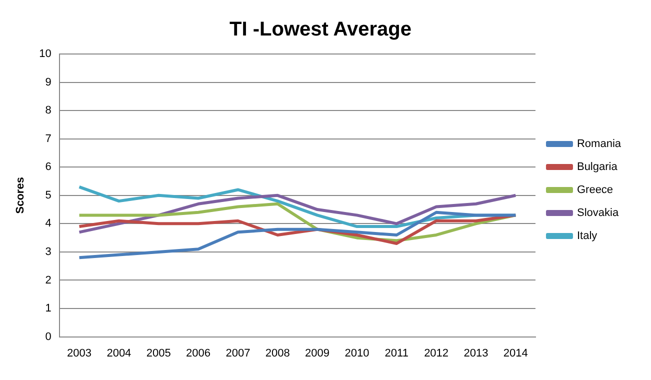 Image resolution: width=651 pixels, height=380 pixels. Describe the element at coordinates (48, 280) in the screenshot. I see `y-tick-label: 2` at that location.